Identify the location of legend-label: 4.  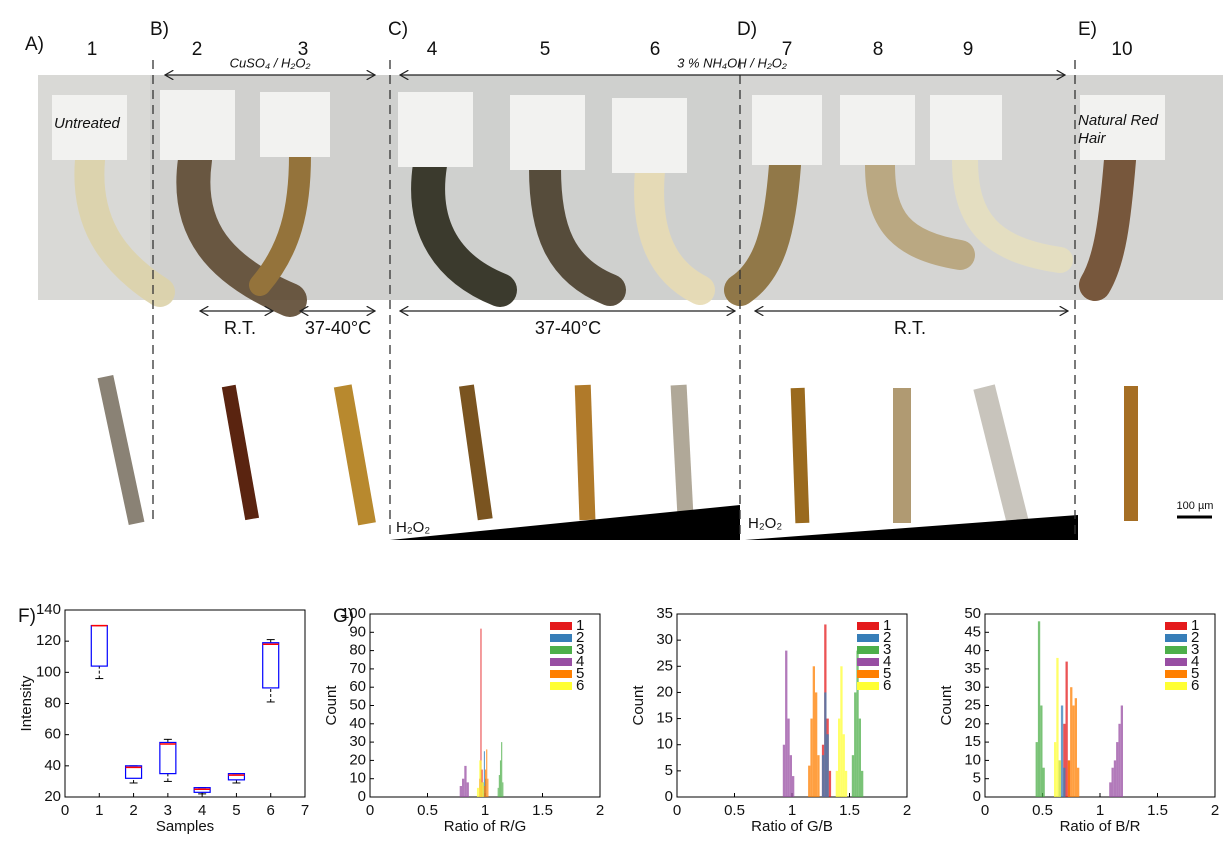
(887, 661).